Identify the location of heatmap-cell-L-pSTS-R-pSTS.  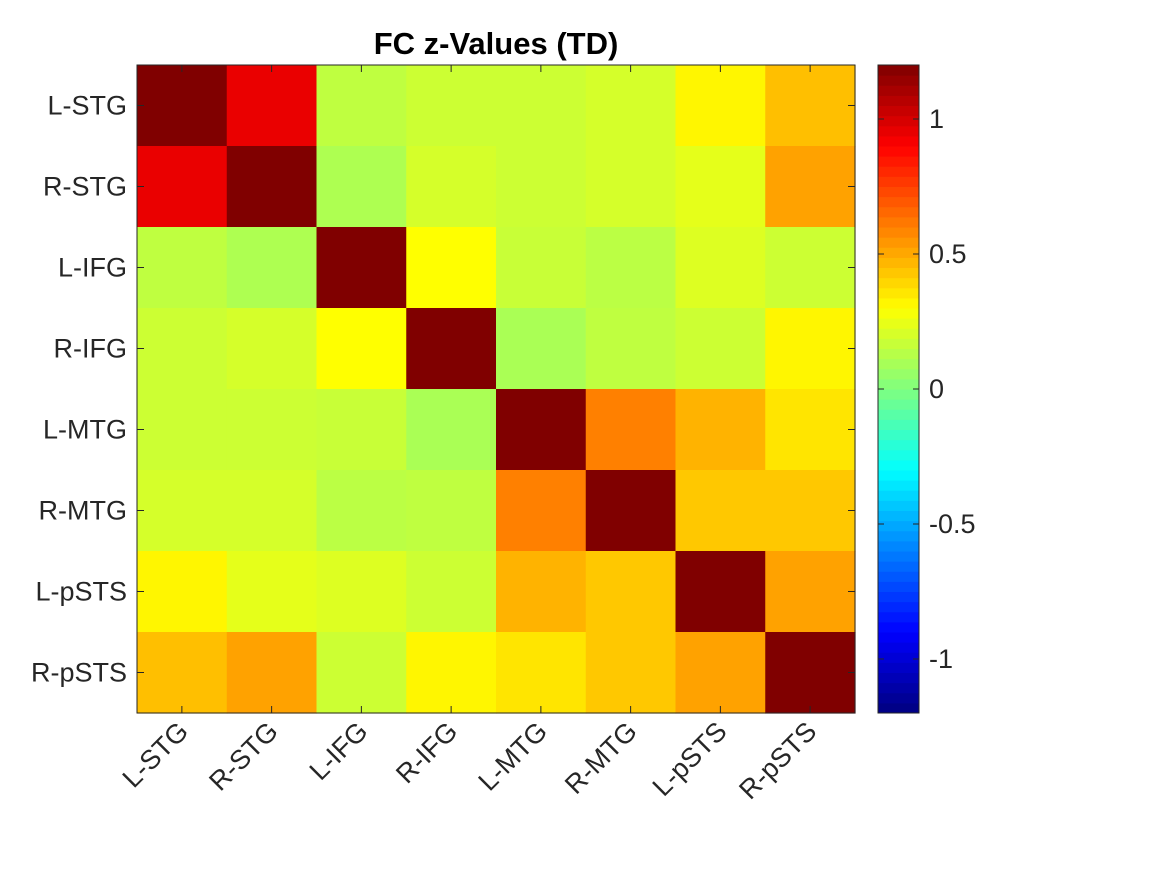
(810, 592).